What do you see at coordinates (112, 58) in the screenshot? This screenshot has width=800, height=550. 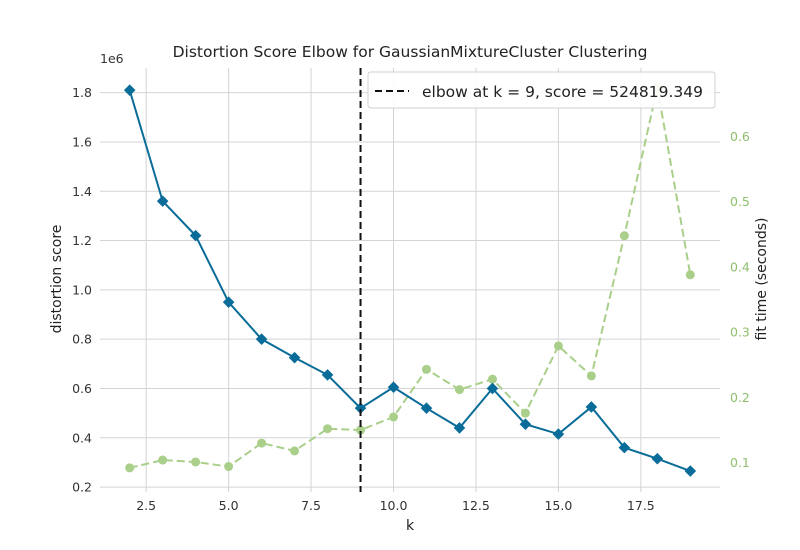 I see `y-axis-scale-label: 1e6` at bounding box center [112, 58].